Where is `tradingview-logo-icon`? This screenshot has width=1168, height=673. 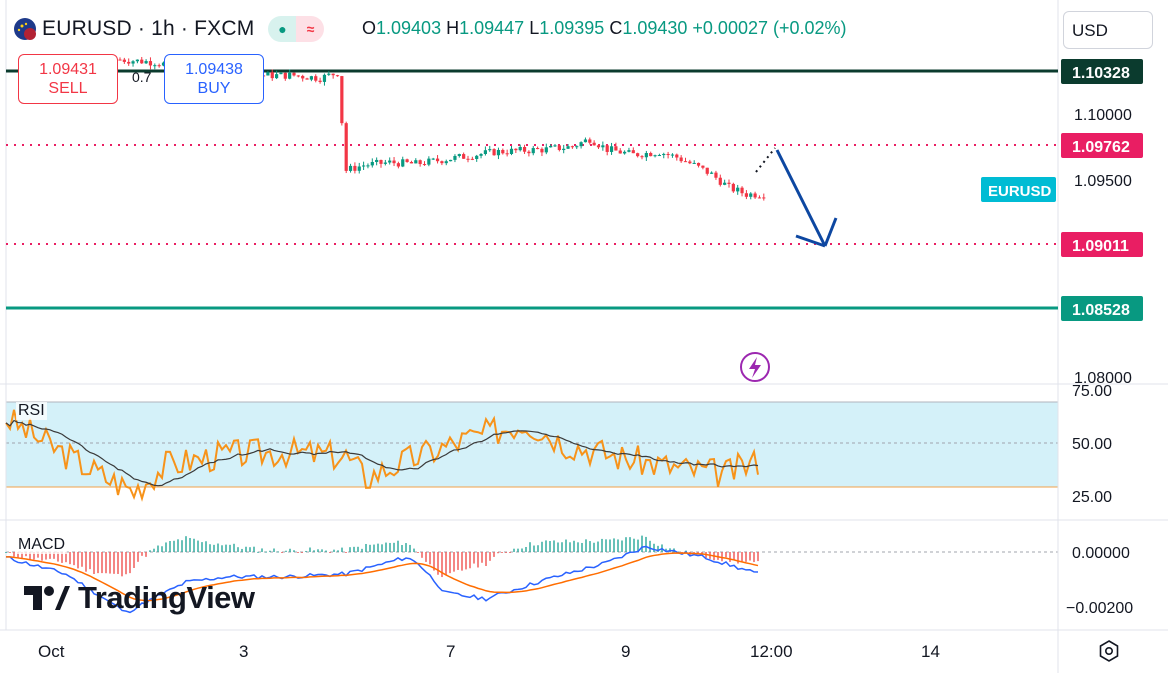
tradingview-logo-icon is located at coordinates (47, 598).